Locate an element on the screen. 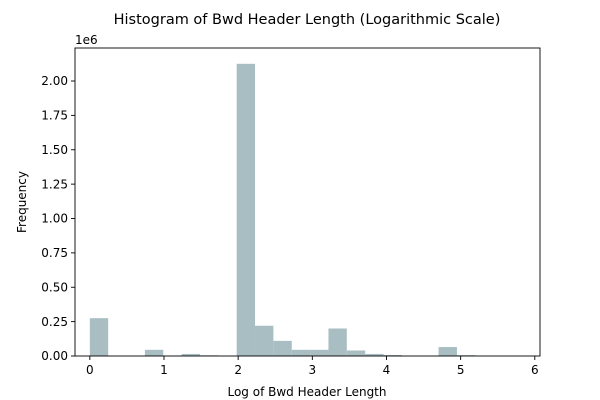 The image size is (600, 400). y-tick-label: 1.50 is located at coordinates (54, 150).